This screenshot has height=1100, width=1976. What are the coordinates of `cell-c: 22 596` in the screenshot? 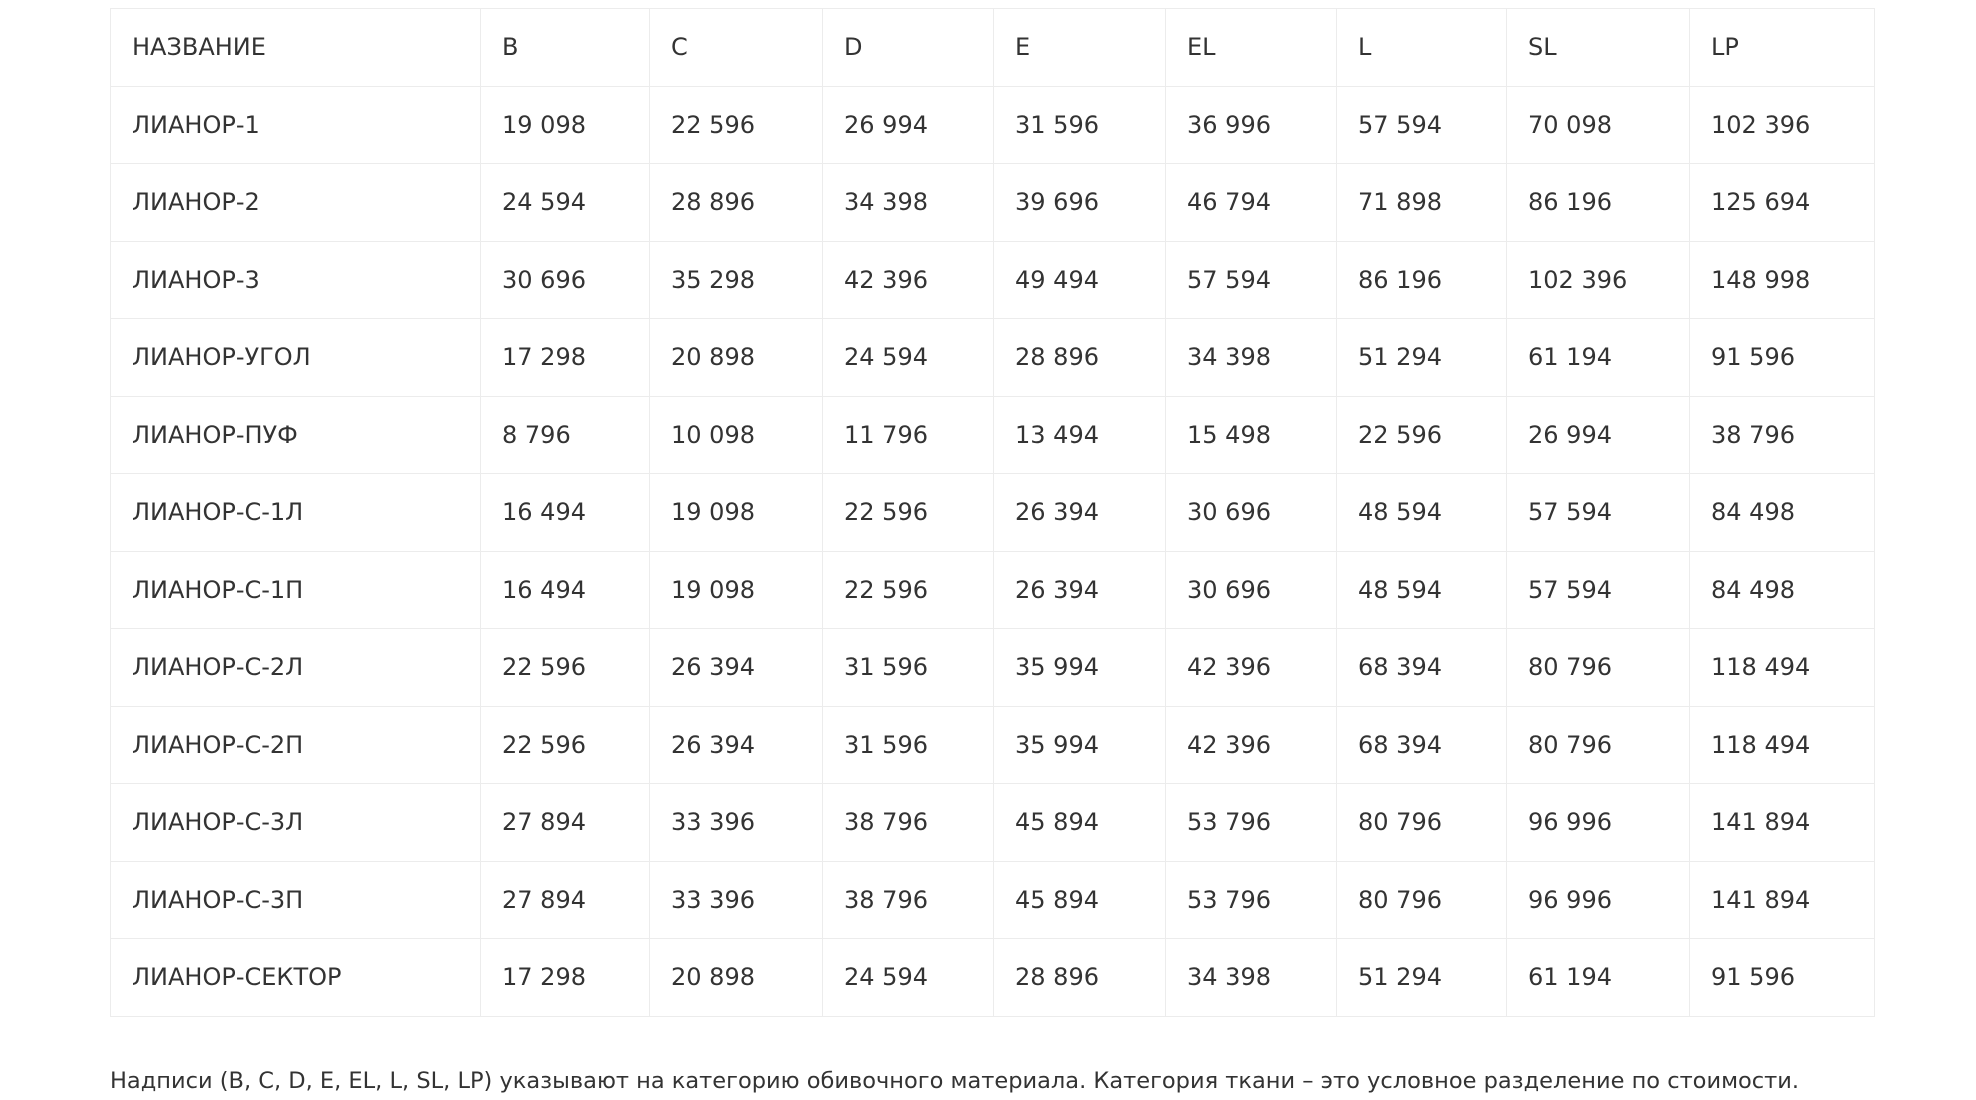 It's located at (736, 124).